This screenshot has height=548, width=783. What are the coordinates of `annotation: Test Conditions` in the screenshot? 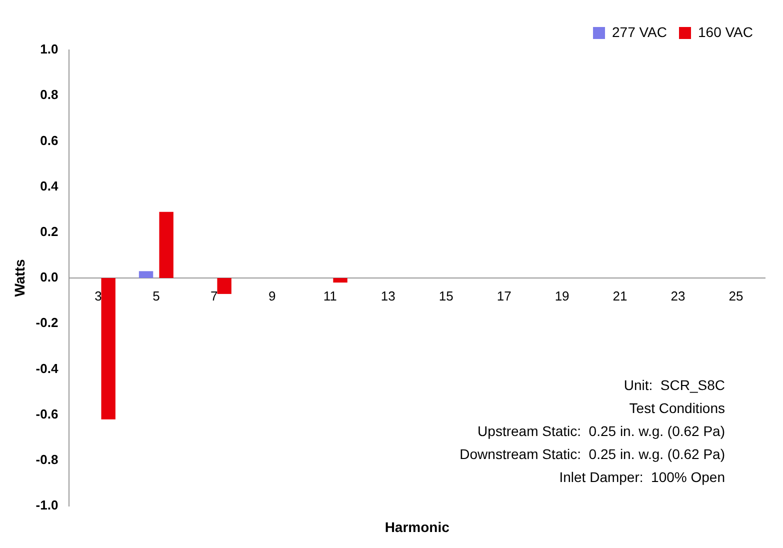 It's located at (677, 408).